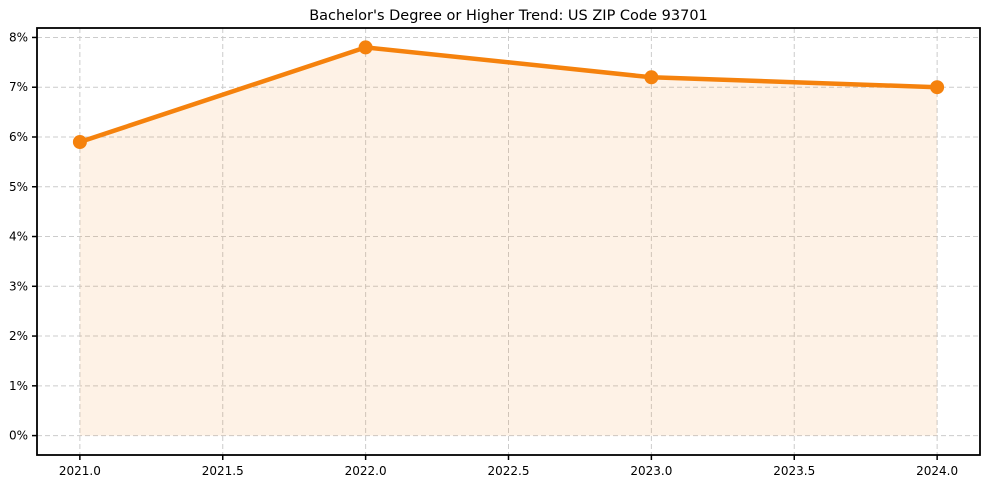 Image resolution: width=989 pixels, height=490 pixels. I want to click on y-tick-label: 0%, so click(18, 436).